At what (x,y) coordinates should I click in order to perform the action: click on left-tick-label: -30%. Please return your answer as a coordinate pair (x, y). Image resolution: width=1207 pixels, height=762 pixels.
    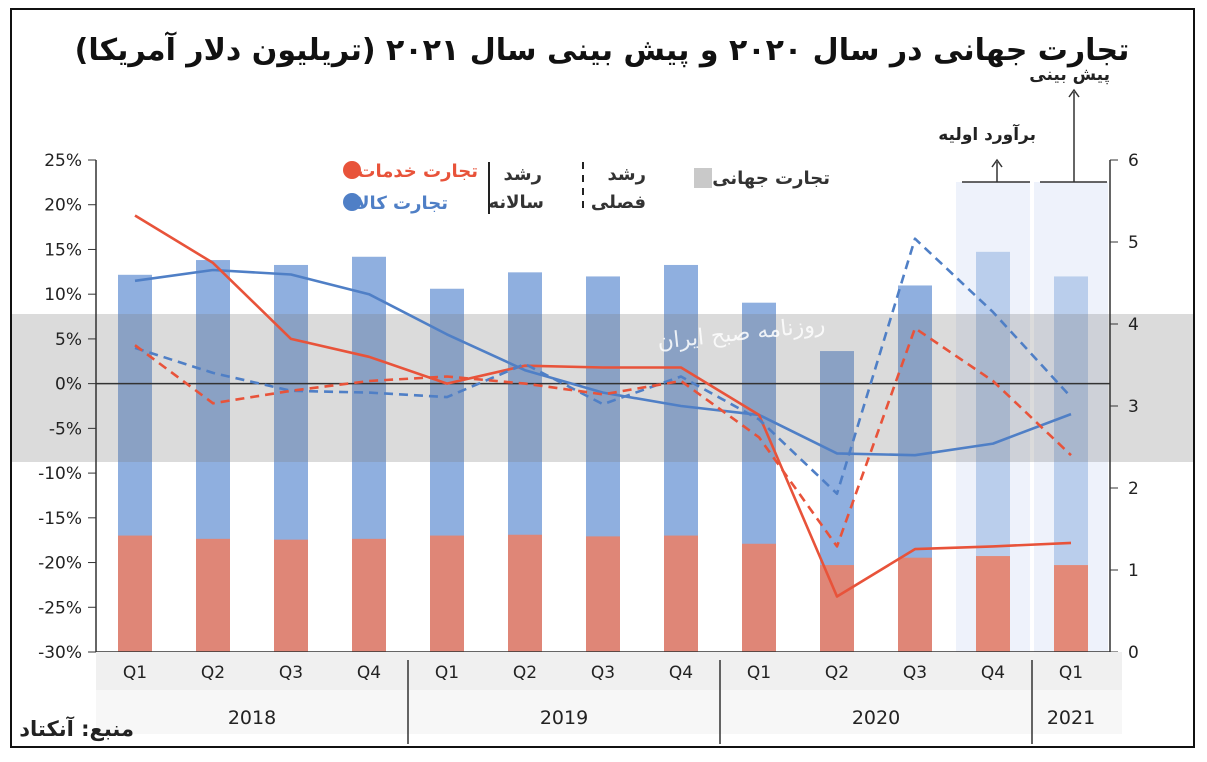
    Looking at the image, I should click on (60, 653).